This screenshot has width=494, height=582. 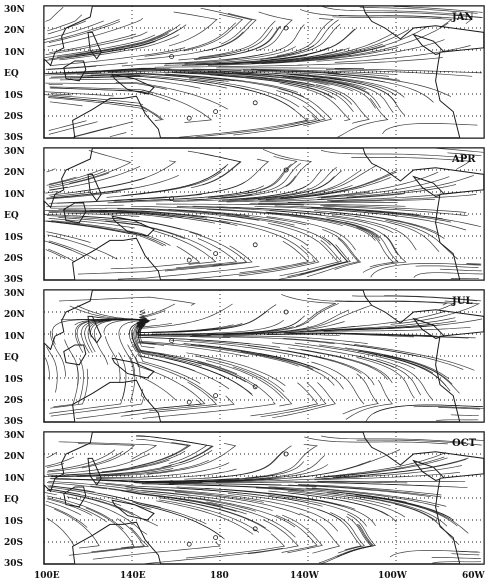 I want to click on lon-label-100e: 100E, so click(x=47, y=576).